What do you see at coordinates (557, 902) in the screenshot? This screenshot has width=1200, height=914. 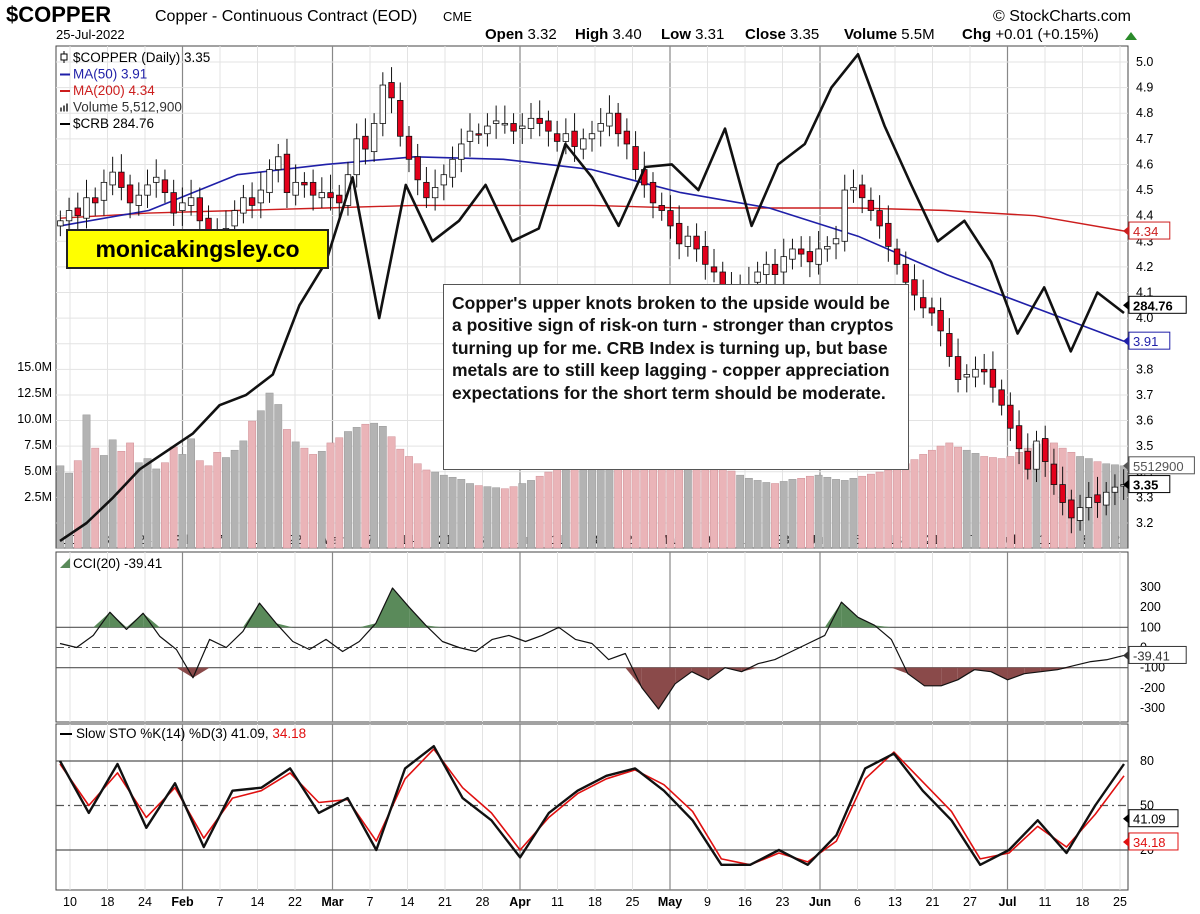 I see `x-tick-bottom: 11` at bounding box center [557, 902].